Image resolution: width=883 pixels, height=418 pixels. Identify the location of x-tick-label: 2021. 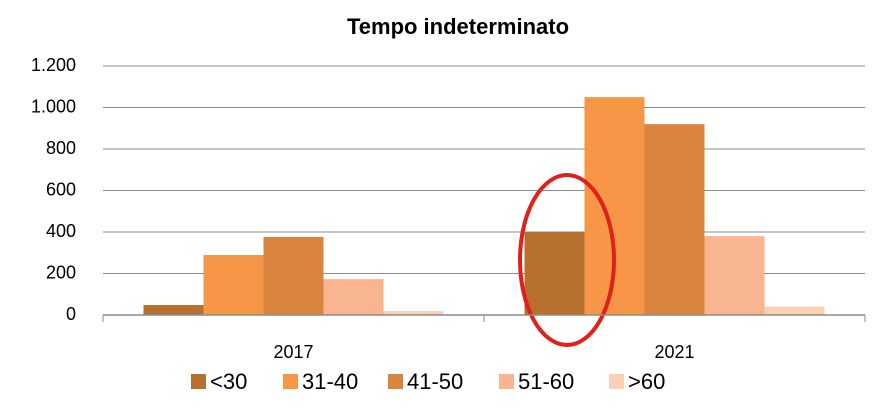
(674, 352).